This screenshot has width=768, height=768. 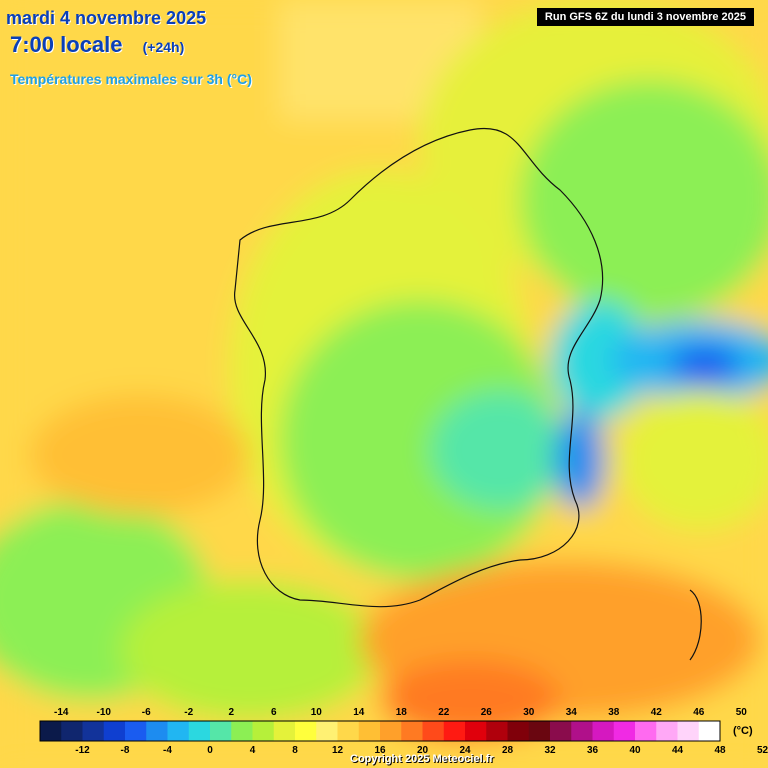 I want to click on legend-tick-label: 2, so click(x=231, y=712).